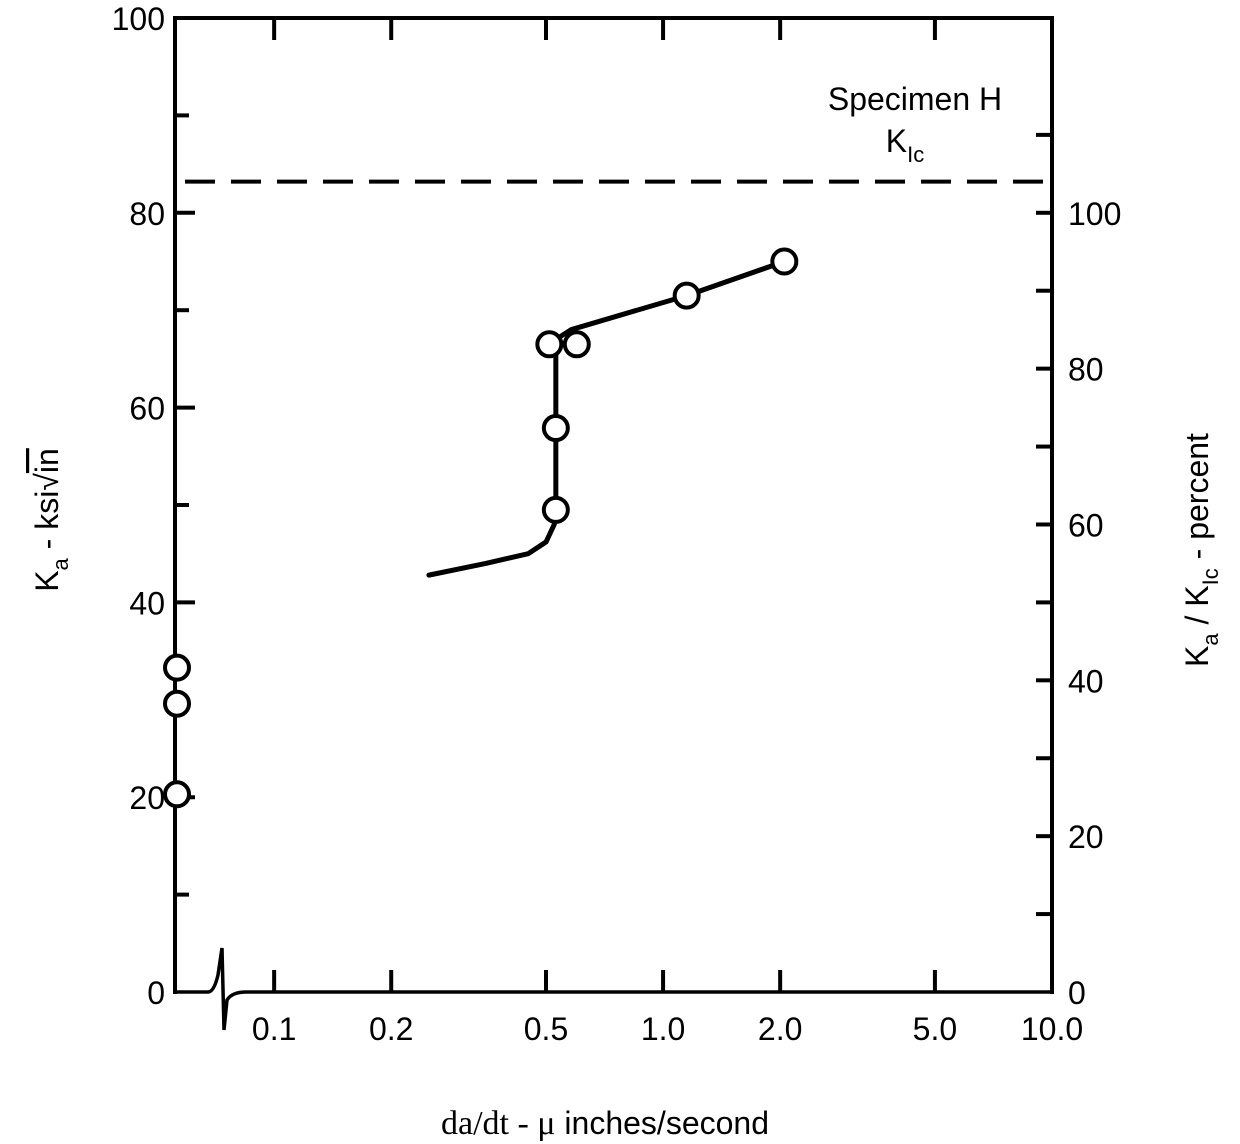 The image size is (1240, 1144). Describe the element at coordinates (546, 1029) in the screenshot. I see `x-tick-label: 0.5` at that location.